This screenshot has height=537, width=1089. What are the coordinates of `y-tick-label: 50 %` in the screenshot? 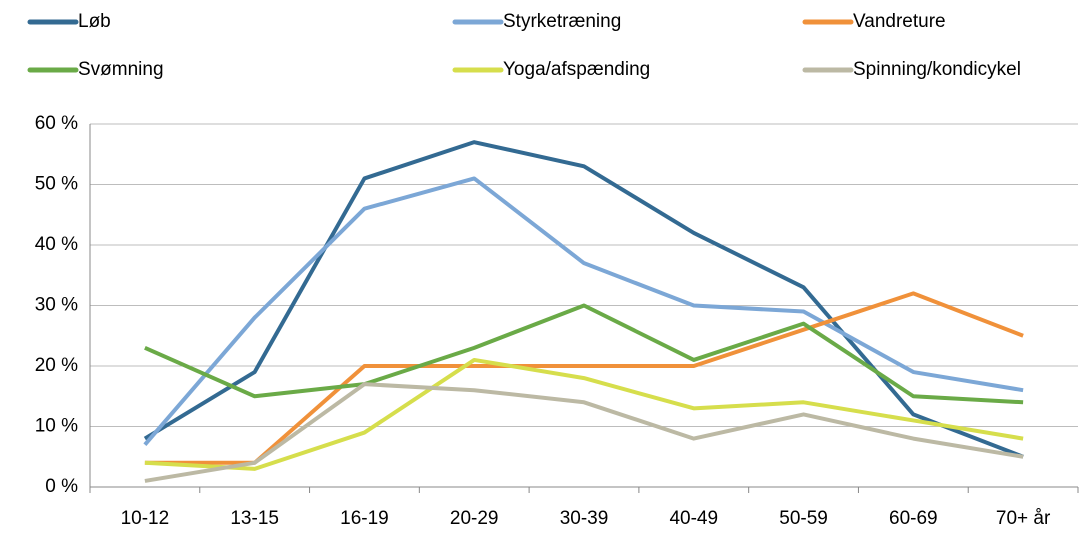 It's located at (56, 184).